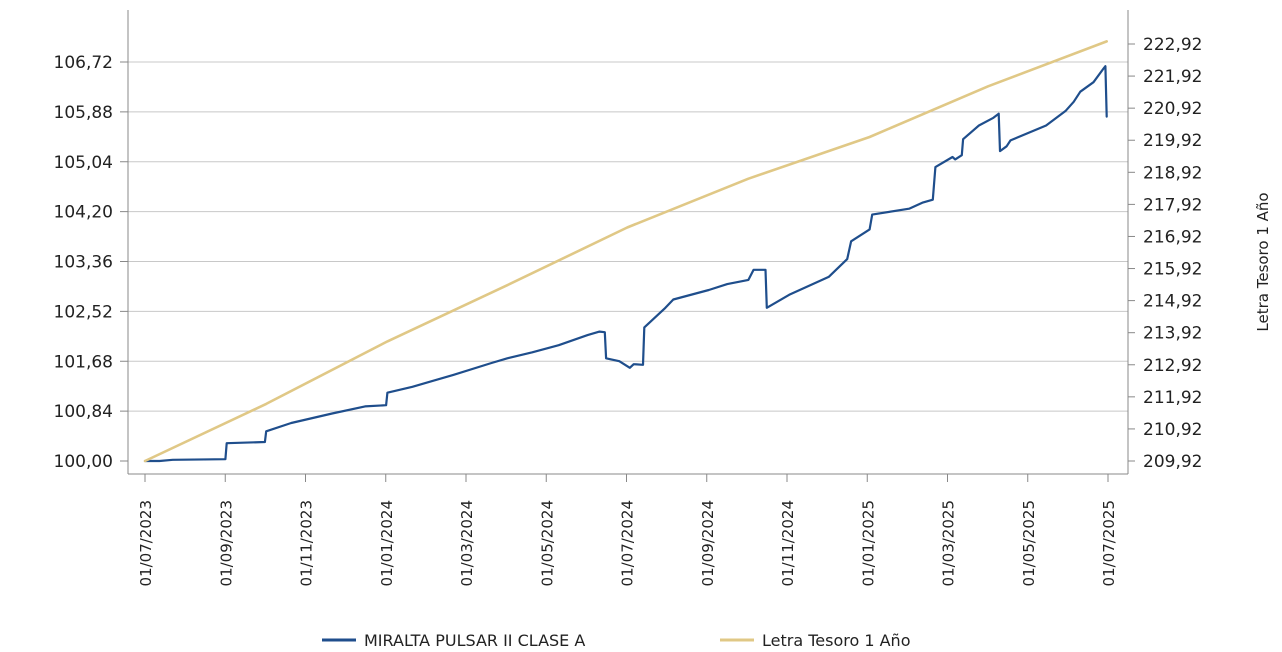  Describe the element at coordinates (788, 543) in the screenshot. I see `x-tick-label: 01/11/2024` at that location.